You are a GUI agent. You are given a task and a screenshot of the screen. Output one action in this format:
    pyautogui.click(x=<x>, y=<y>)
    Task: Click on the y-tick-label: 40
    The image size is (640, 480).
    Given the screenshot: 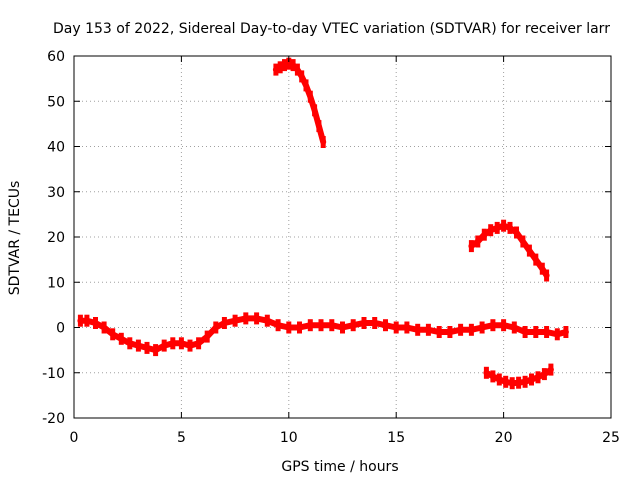 What is the action you would take?
    pyautogui.click(x=56, y=148)
    